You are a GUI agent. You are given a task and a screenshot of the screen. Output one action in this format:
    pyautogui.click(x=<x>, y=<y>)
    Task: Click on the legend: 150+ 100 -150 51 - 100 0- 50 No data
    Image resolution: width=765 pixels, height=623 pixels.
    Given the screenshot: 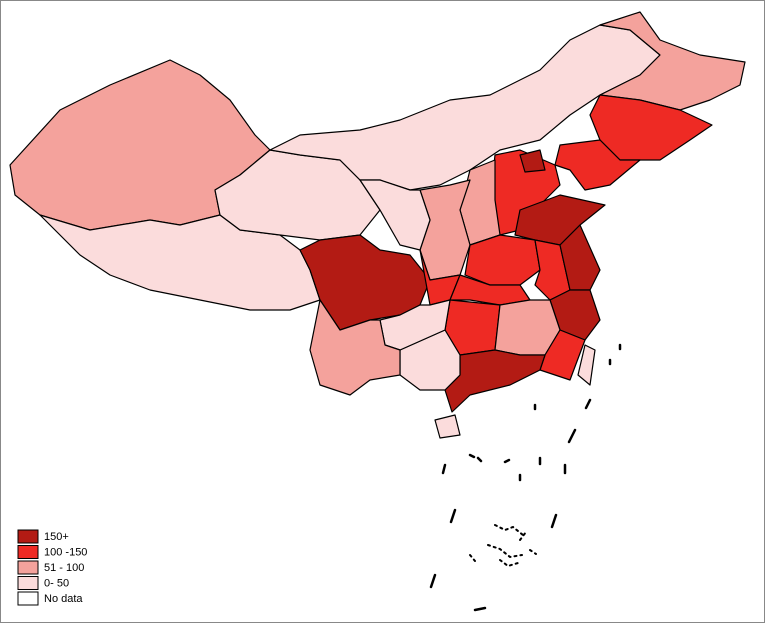 What is the action you would take?
    pyautogui.click(x=52, y=567)
    